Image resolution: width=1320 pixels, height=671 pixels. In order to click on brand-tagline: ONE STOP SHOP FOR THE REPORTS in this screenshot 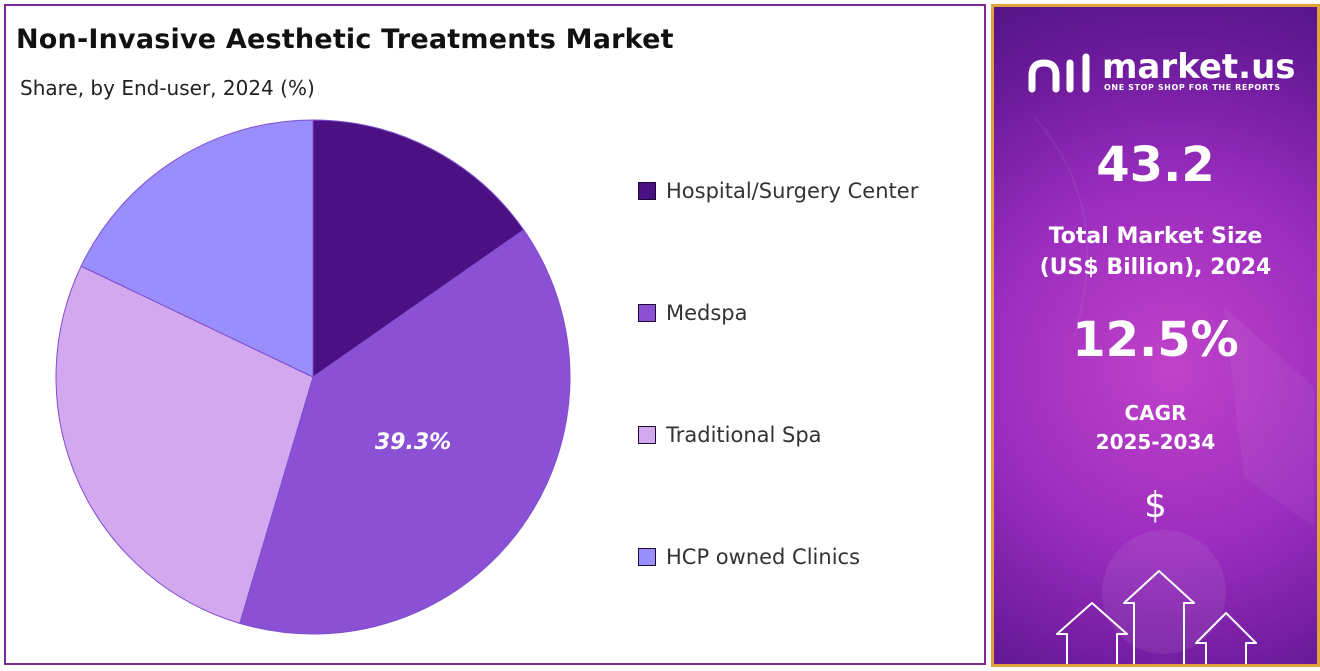, I will do `click(1192, 87)`.